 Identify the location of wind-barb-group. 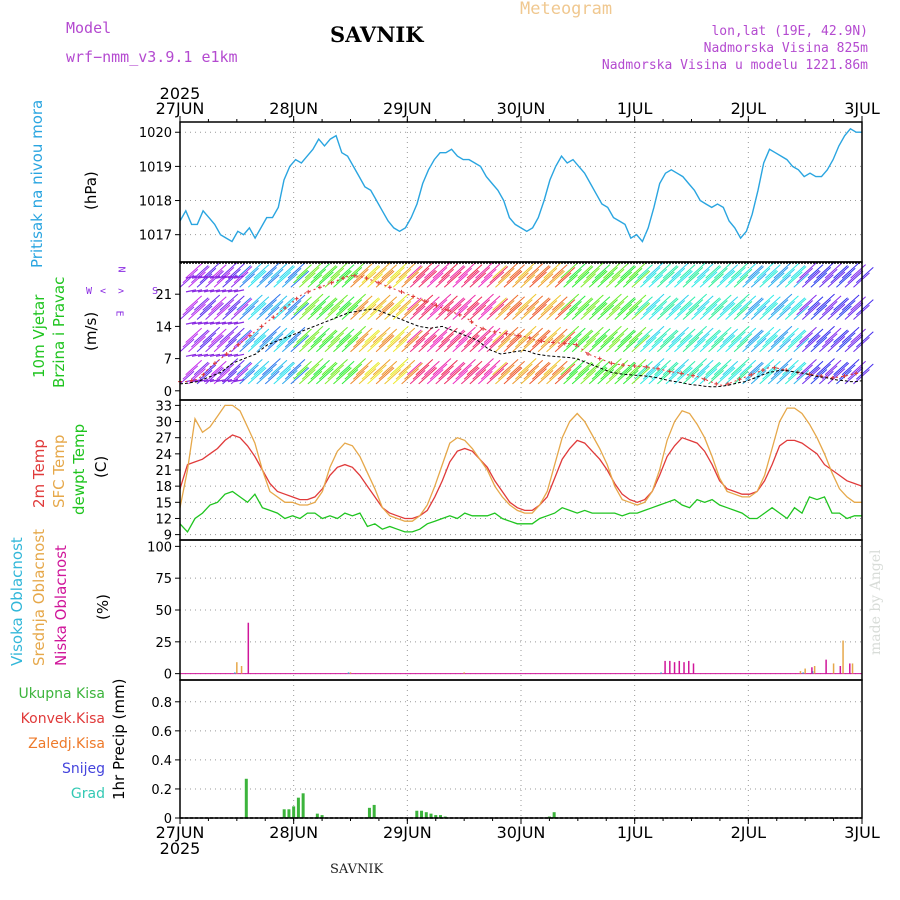
(526, 323).